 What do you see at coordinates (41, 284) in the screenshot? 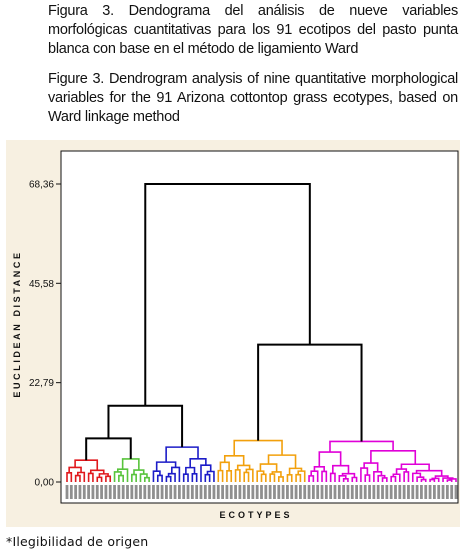
I see `y-tick-label: 45,58` at bounding box center [41, 284].